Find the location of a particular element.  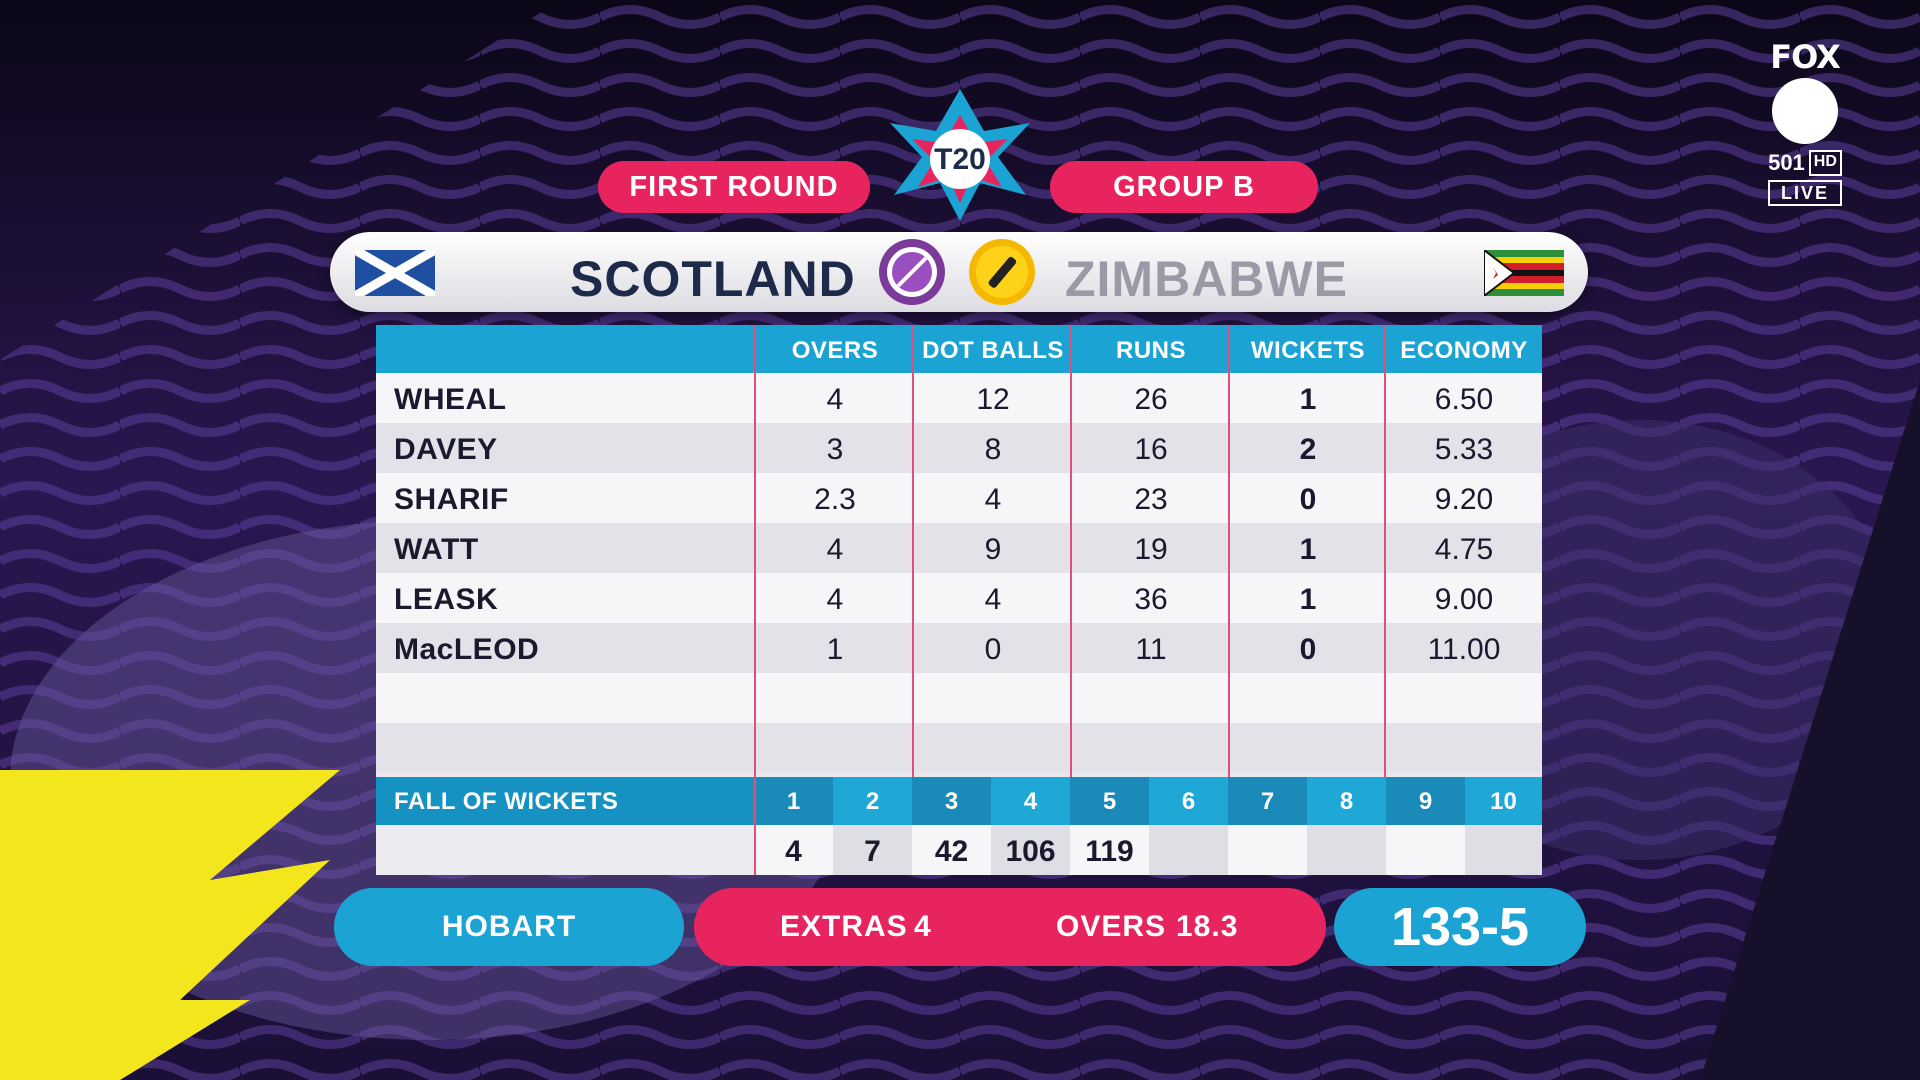

zimbabwe-flag-icon is located at coordinates (1524, 273).